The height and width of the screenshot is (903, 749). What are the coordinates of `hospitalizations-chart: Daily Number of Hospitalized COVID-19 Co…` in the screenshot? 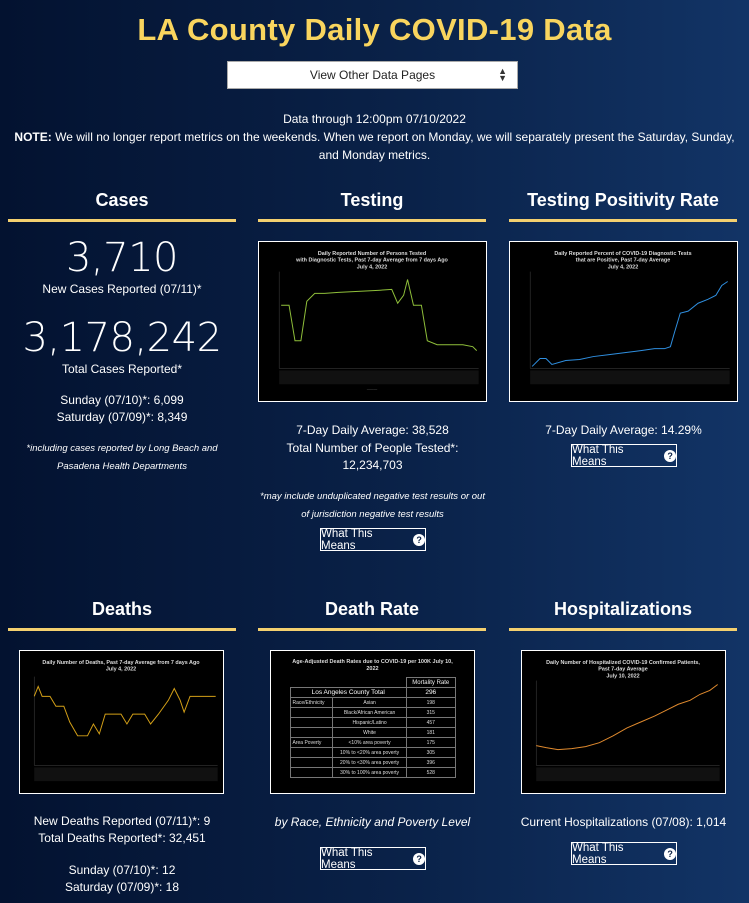 It's located at (623, 722).